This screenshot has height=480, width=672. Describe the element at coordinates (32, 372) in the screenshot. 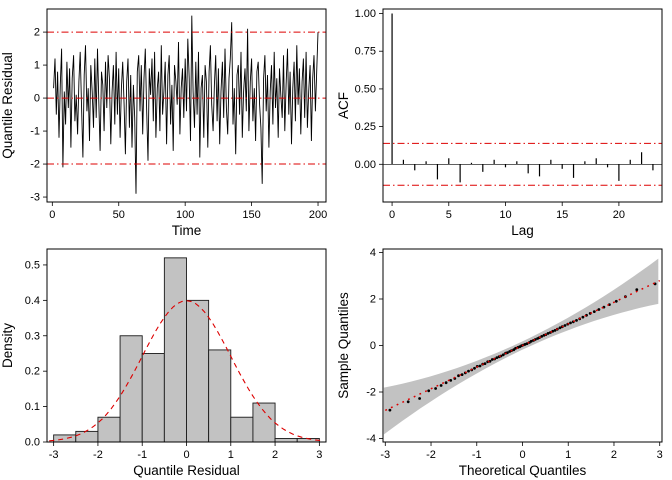

I see `y-tick-label: 0.2` at that location.